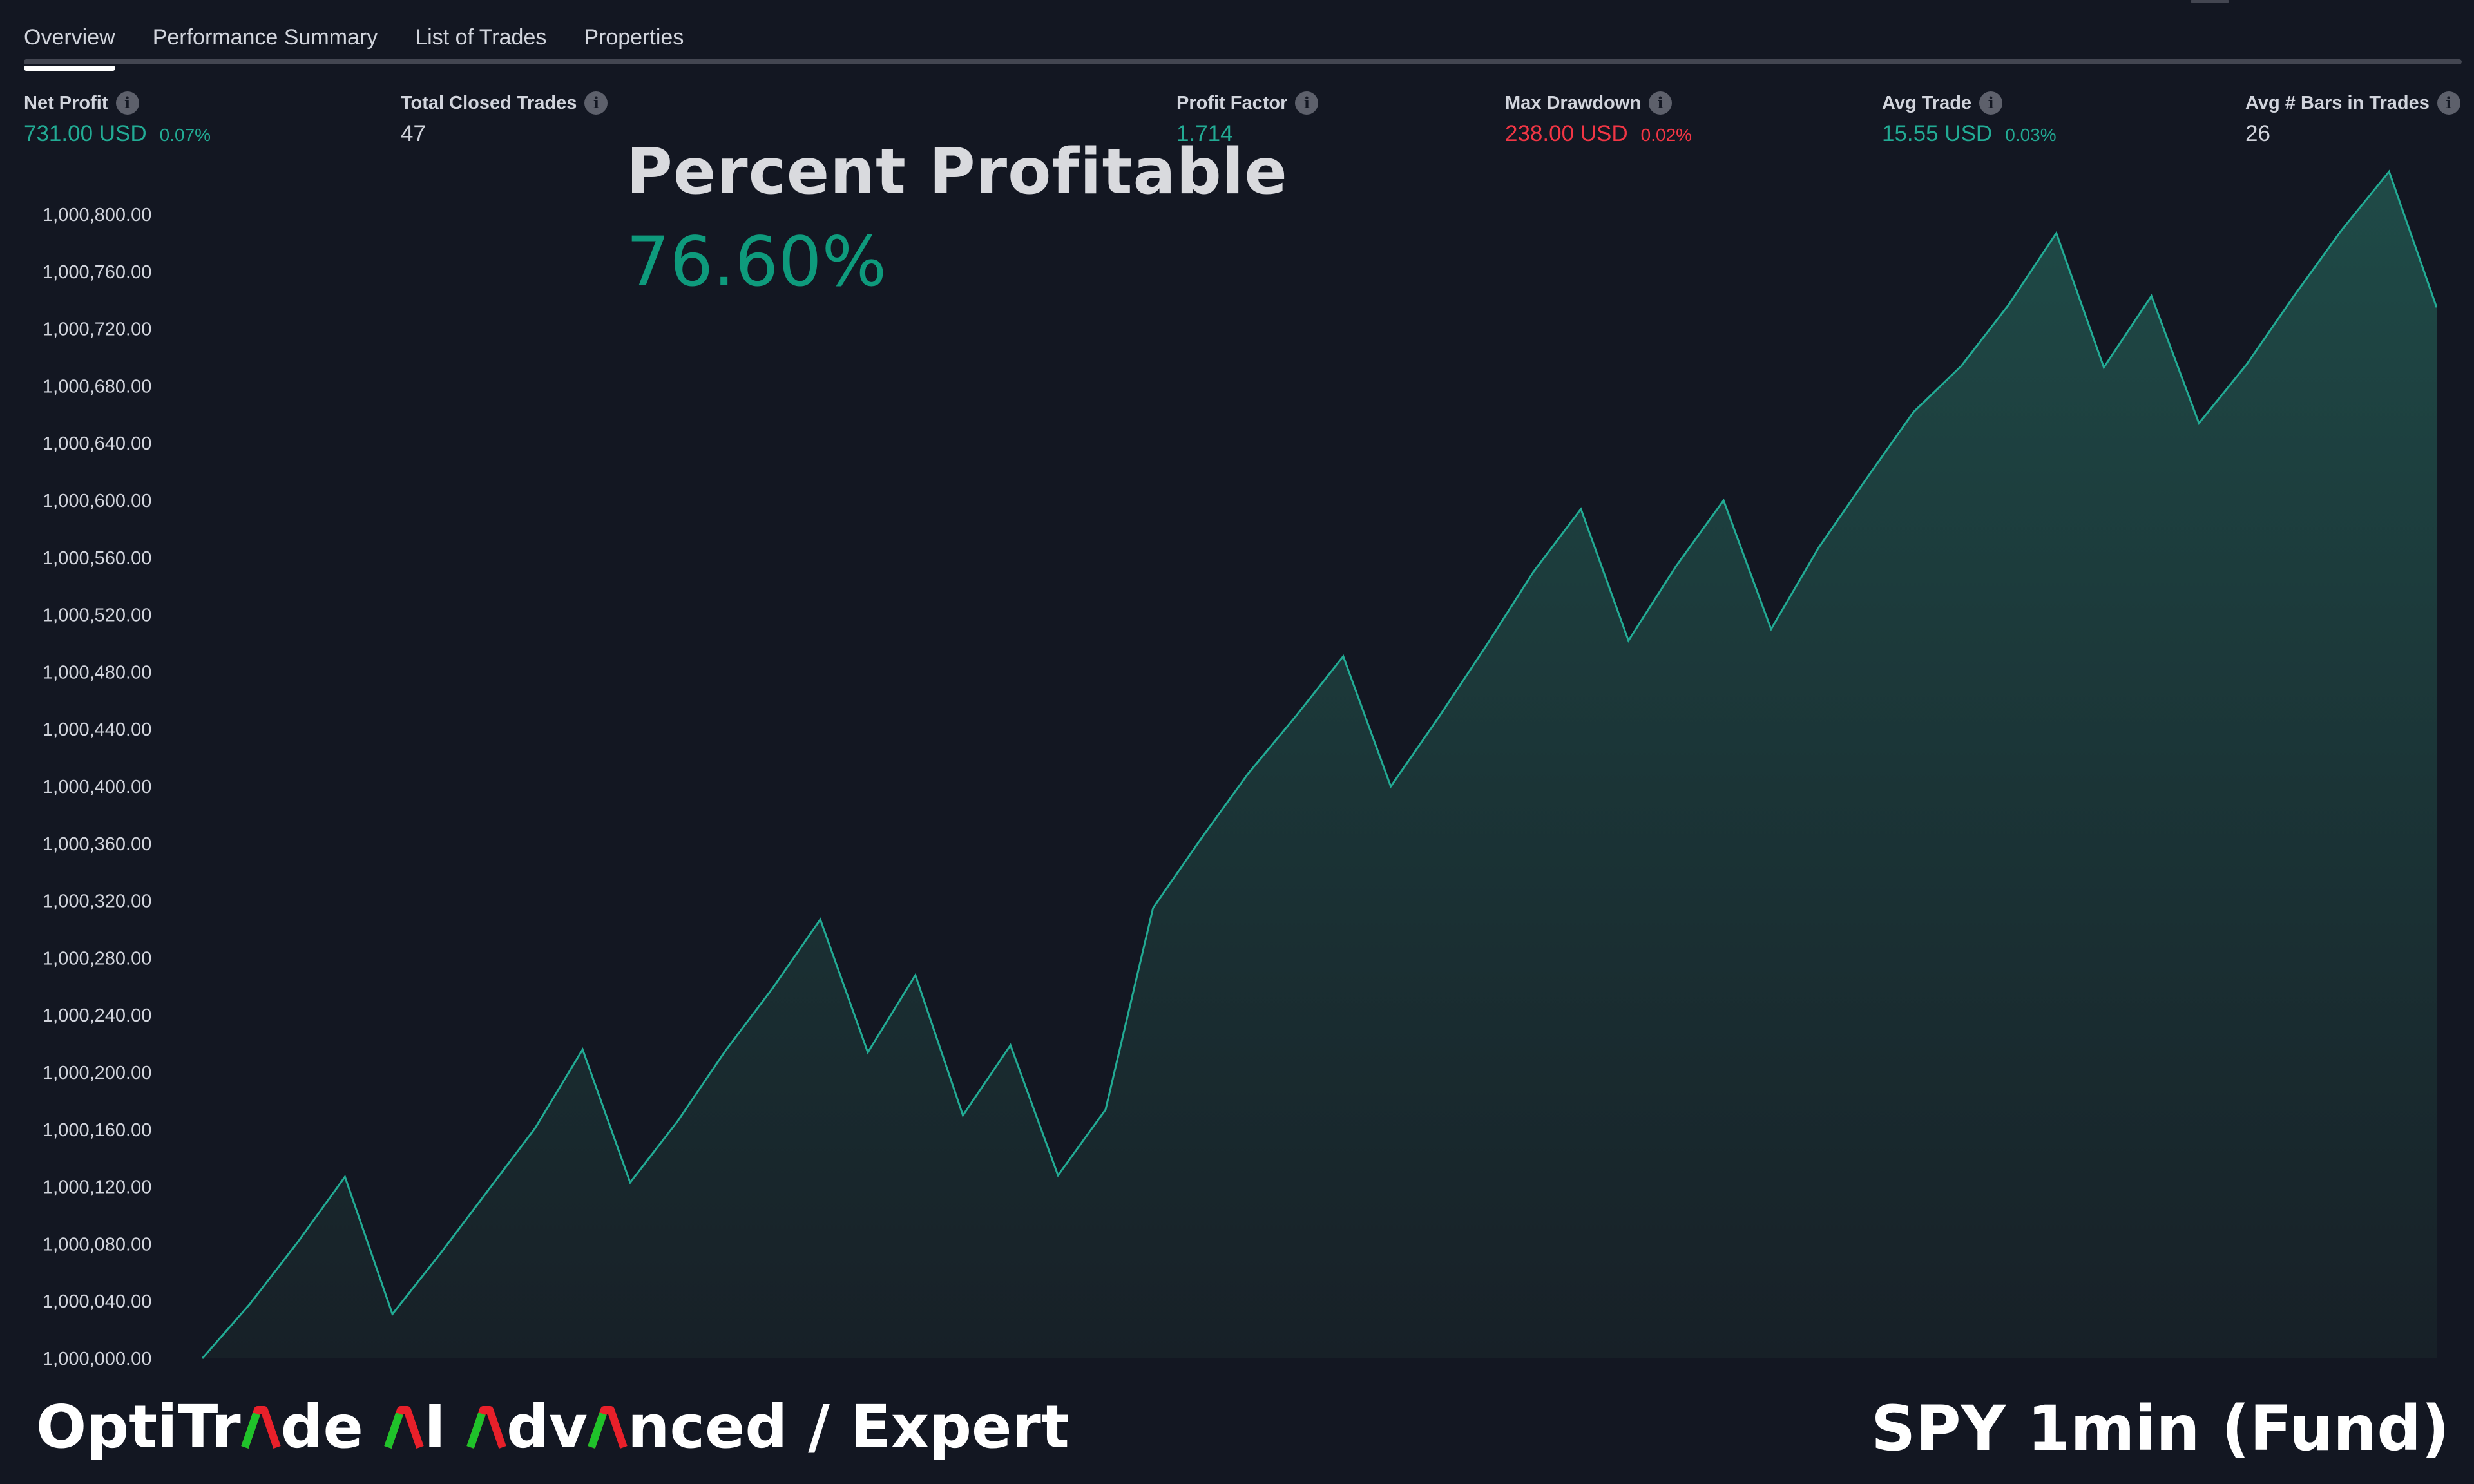 This screenshot has height=1484, width=2474. What do you see at coordinates (97, 787) in the screenshot?
I see `y-tick-label: 1,000,400.00` at bounding box center [97, 787].